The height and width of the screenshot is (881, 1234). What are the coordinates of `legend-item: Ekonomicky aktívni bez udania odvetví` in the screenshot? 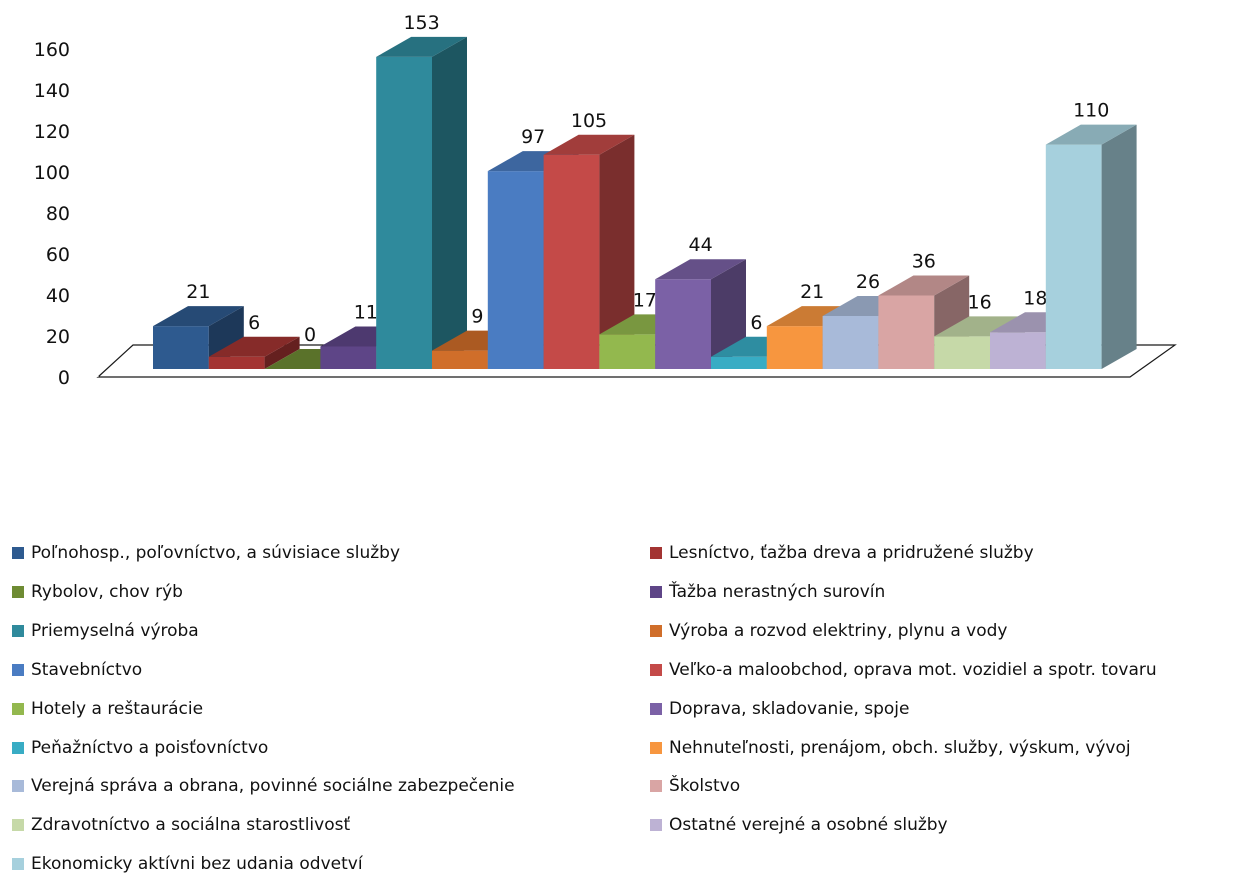 It's located at (187, 864).